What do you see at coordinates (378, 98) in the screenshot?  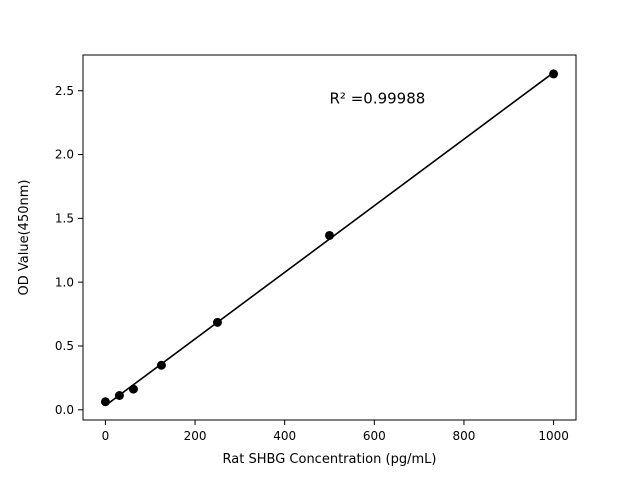 I see `r-squared-annotation: R² =0.99988` at bounding box center [378, 98].